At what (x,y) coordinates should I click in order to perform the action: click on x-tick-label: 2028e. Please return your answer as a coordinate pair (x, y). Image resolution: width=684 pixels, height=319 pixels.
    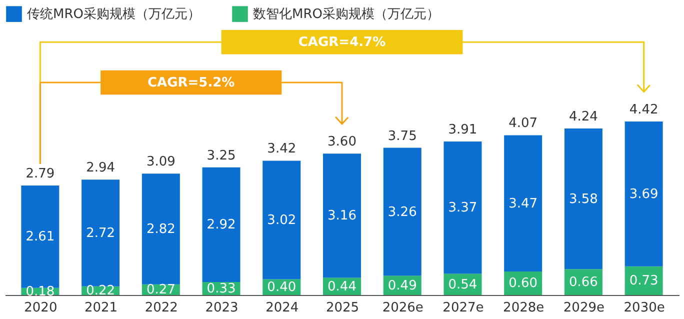
    Looking at the image, I should click on (523, 308).